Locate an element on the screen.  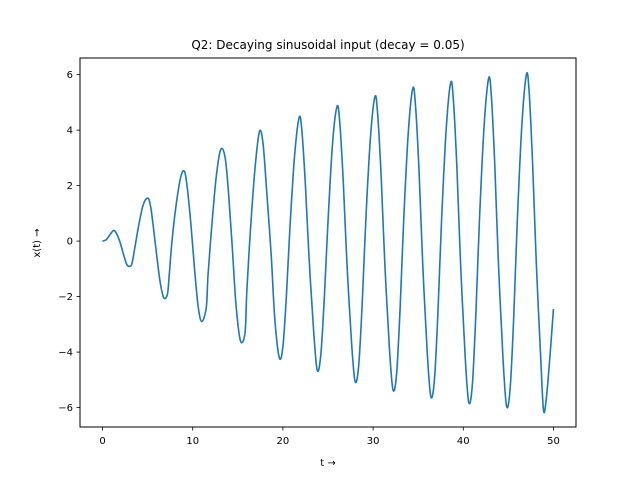
y-tick-label: 6 is located at coordinates (70, 75).